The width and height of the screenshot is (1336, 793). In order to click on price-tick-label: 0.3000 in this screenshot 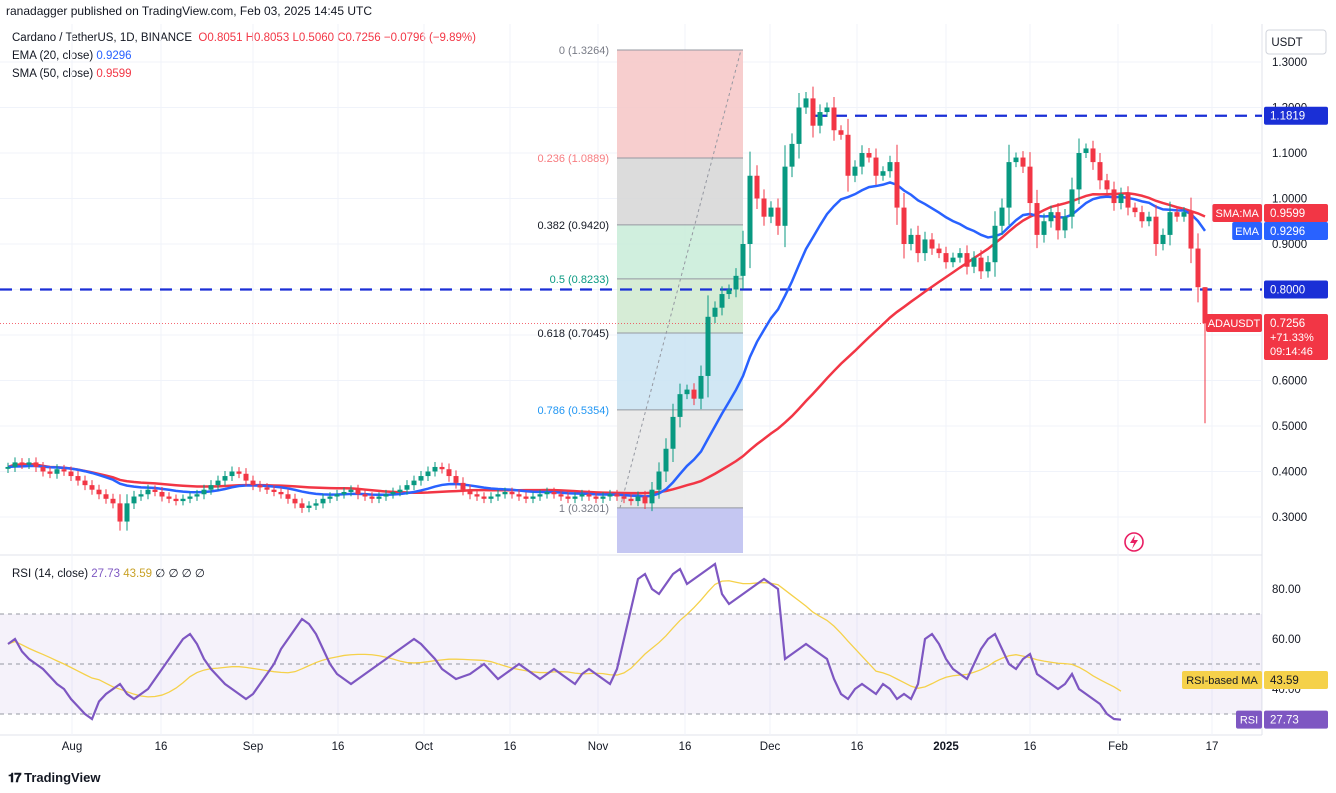, I will do `click(1289, 518)`.